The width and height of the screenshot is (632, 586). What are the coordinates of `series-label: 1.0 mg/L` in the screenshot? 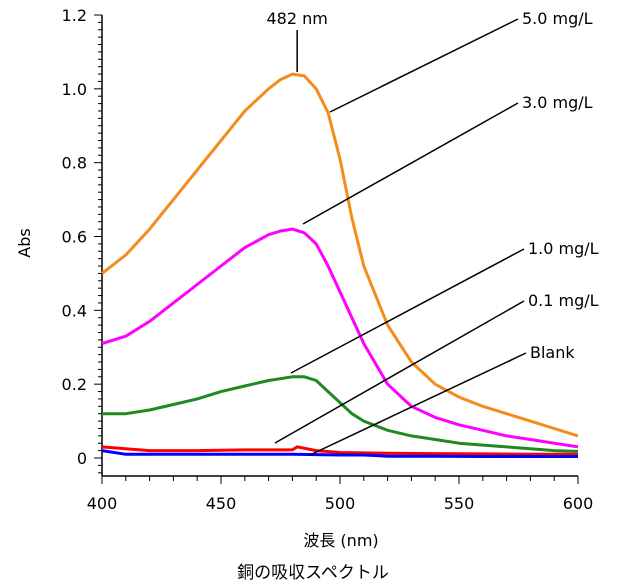 It's located at (563, 248).